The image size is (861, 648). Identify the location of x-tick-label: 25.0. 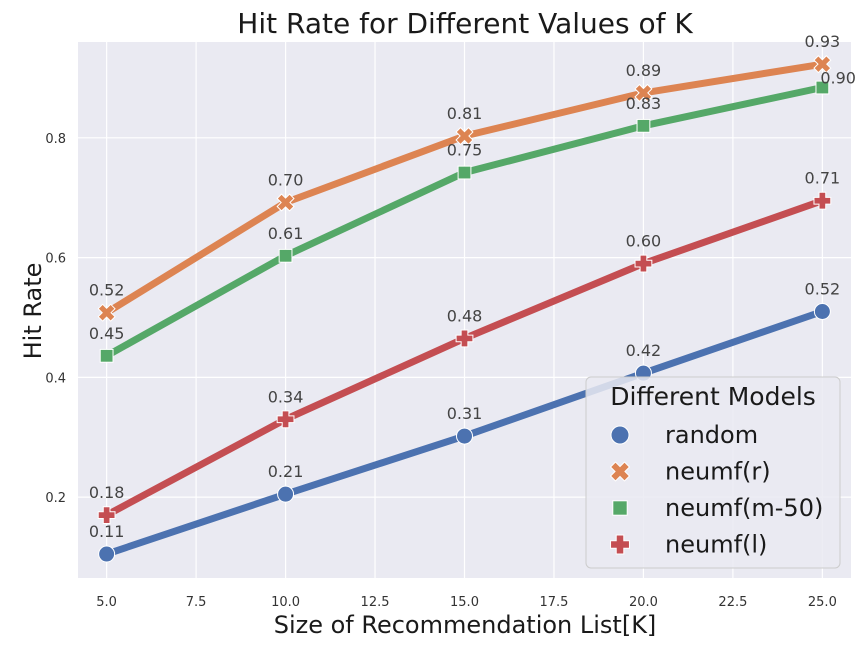
(822, 602).